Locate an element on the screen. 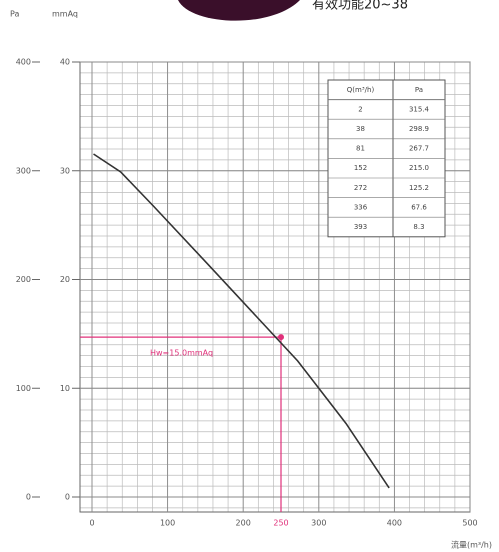 The height and width of the screenshot is (552, 499). table-cell: 267.7 is located at coordinates (419, 149).